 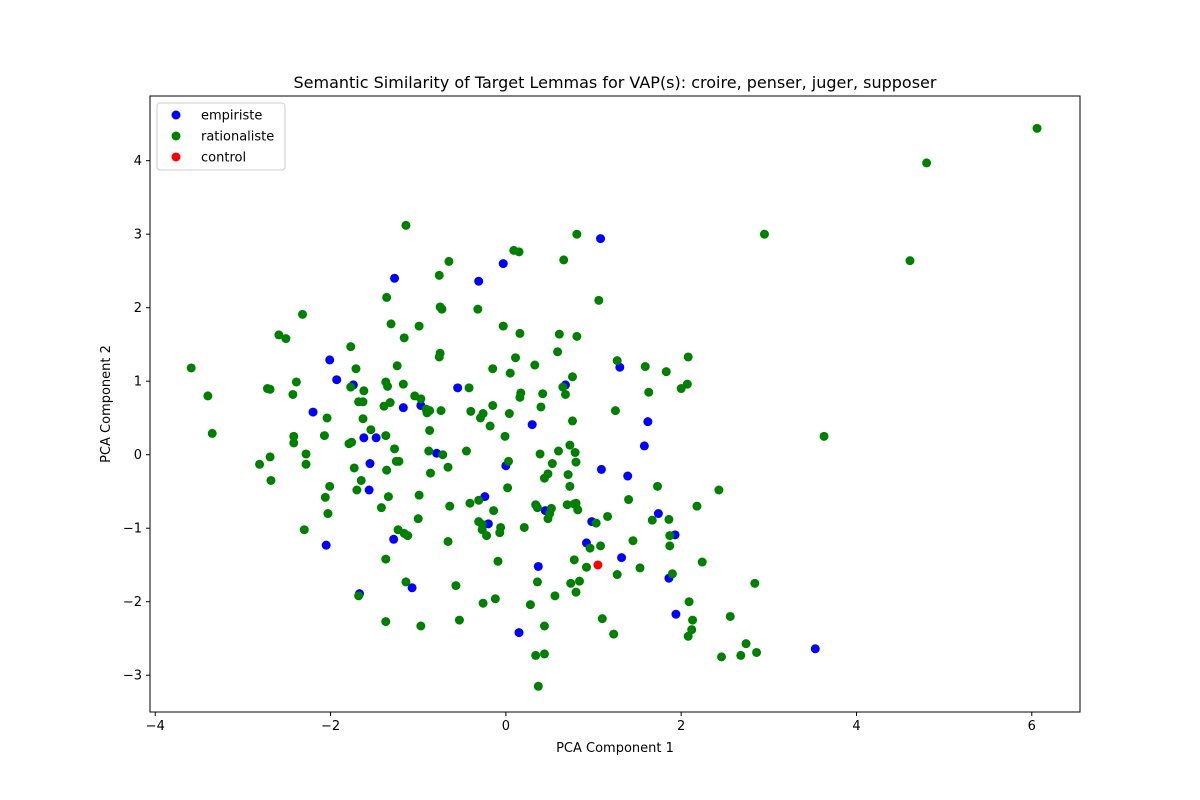 I want to click on y-tick-label: 4, so click(x=138, y=161).